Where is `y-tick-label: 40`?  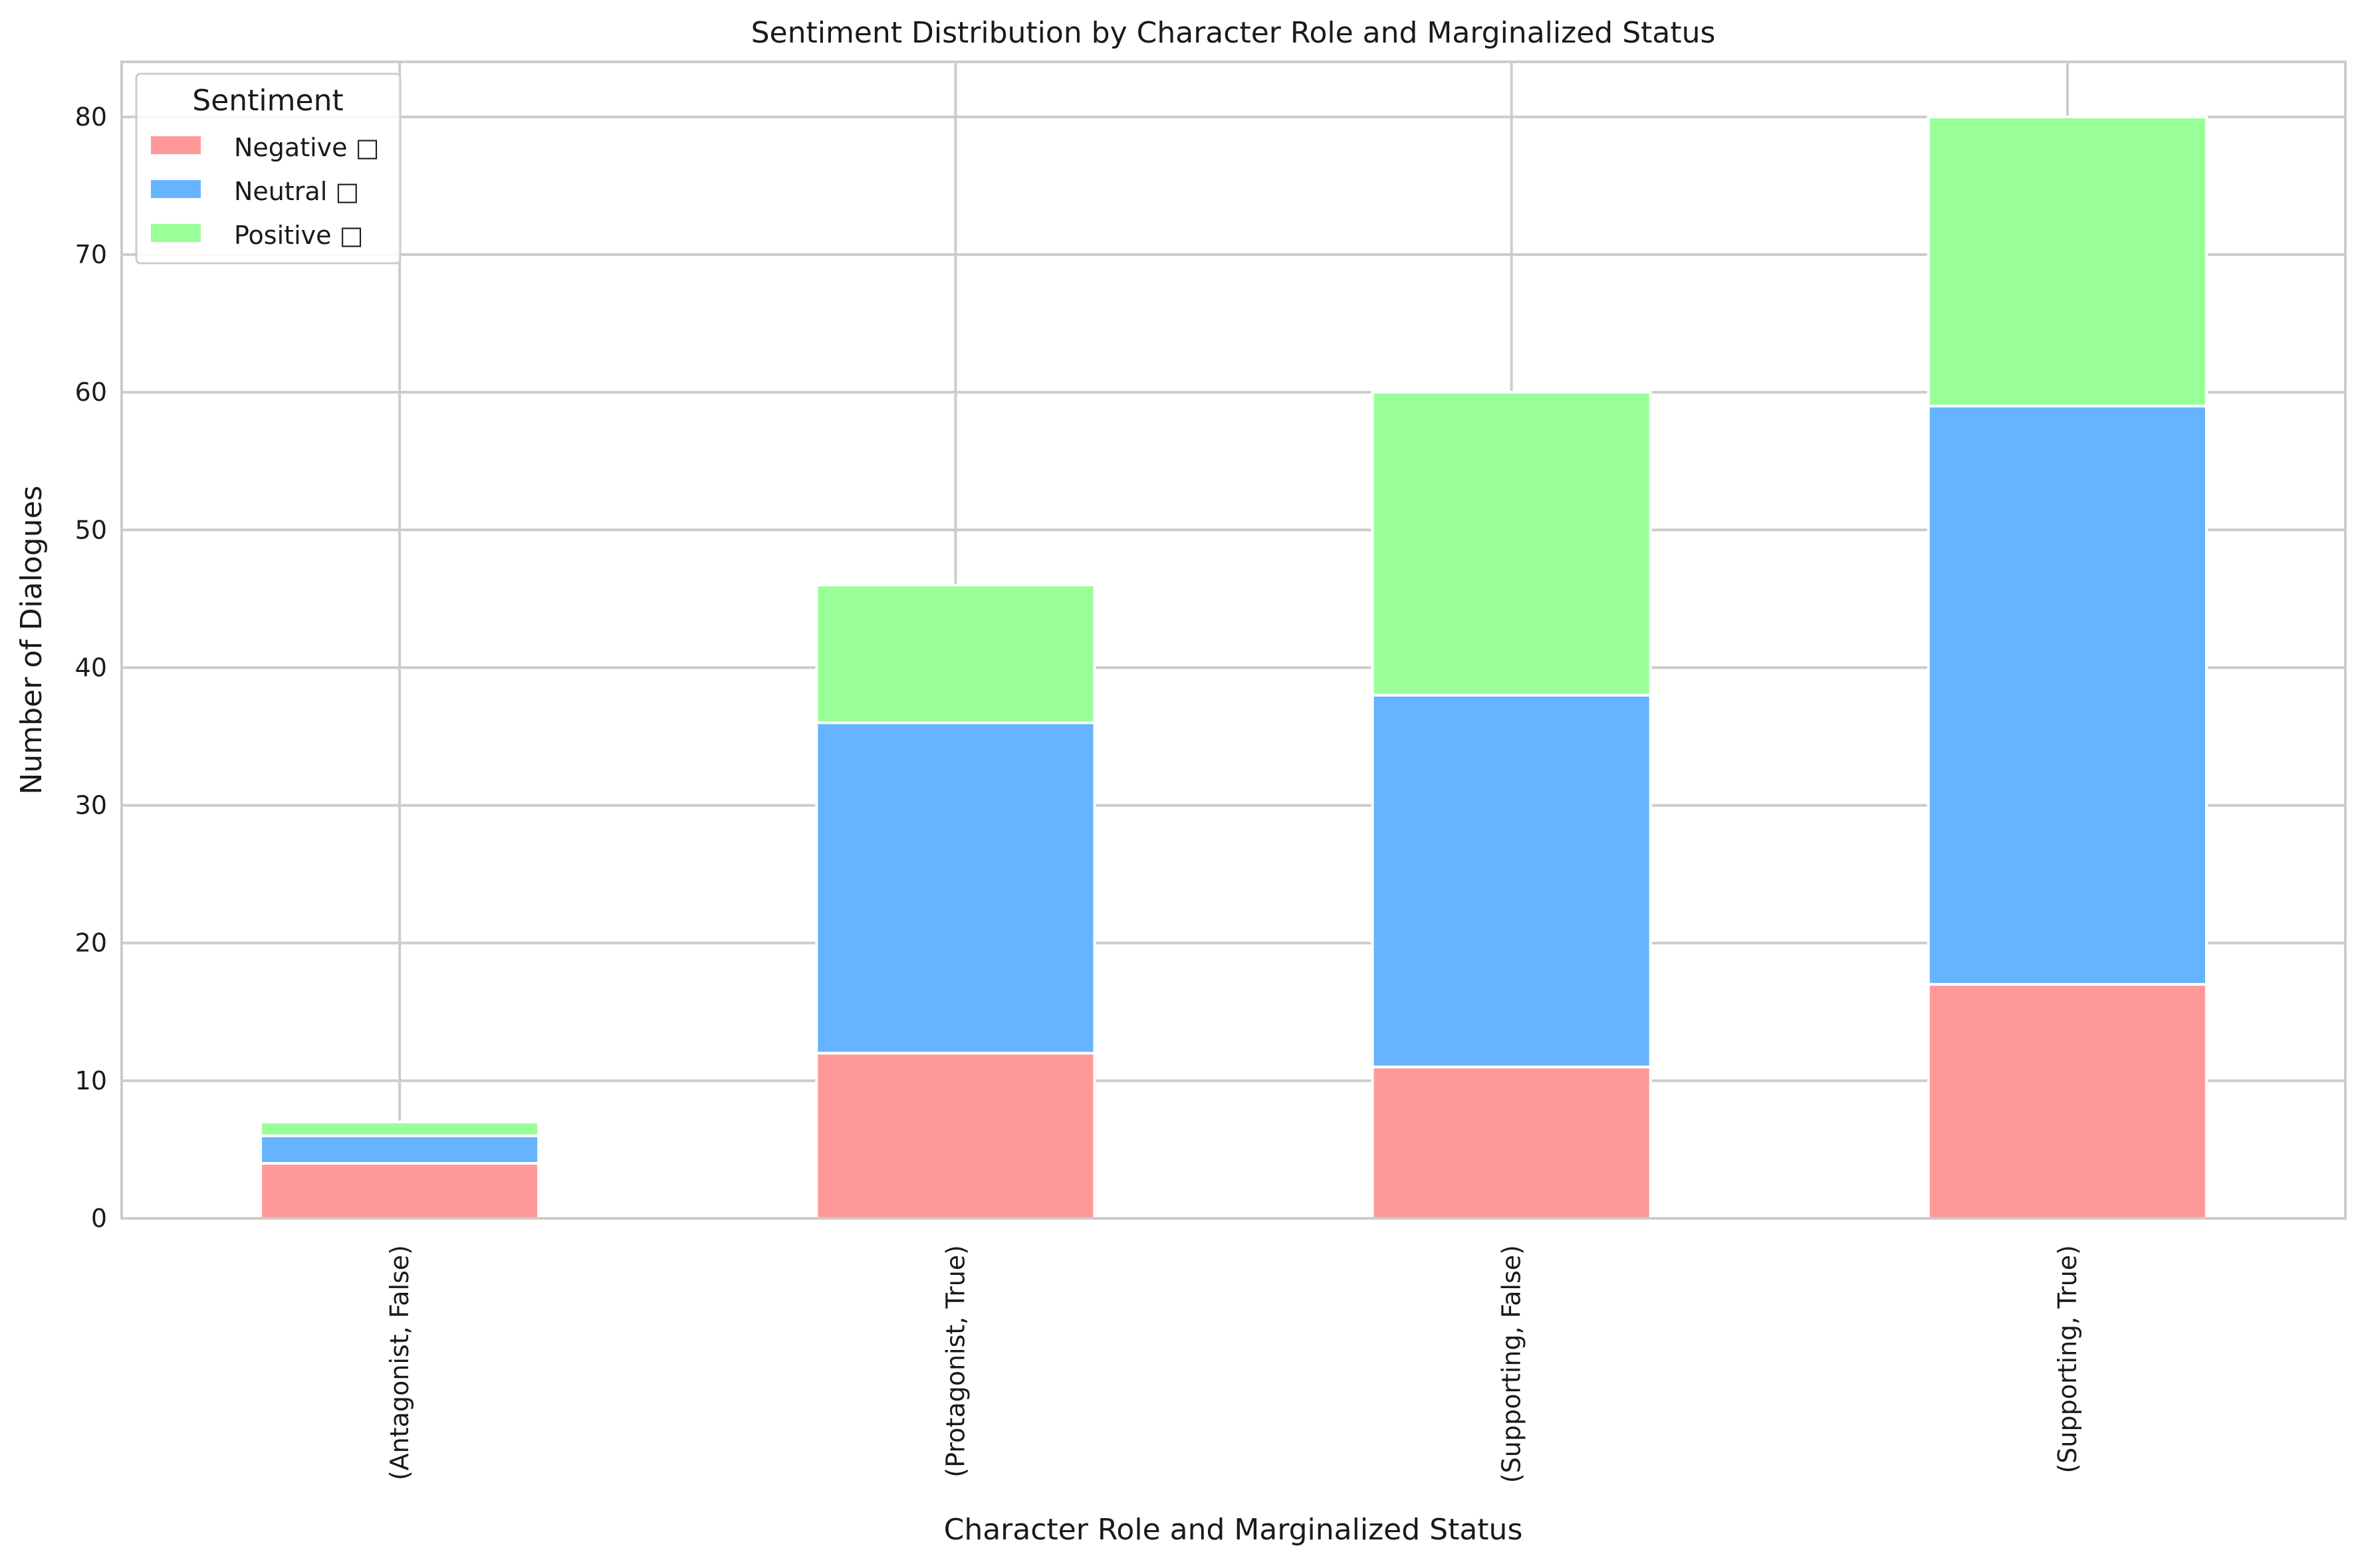
y-tick-label: 40 is located at coordinates (91, 667).